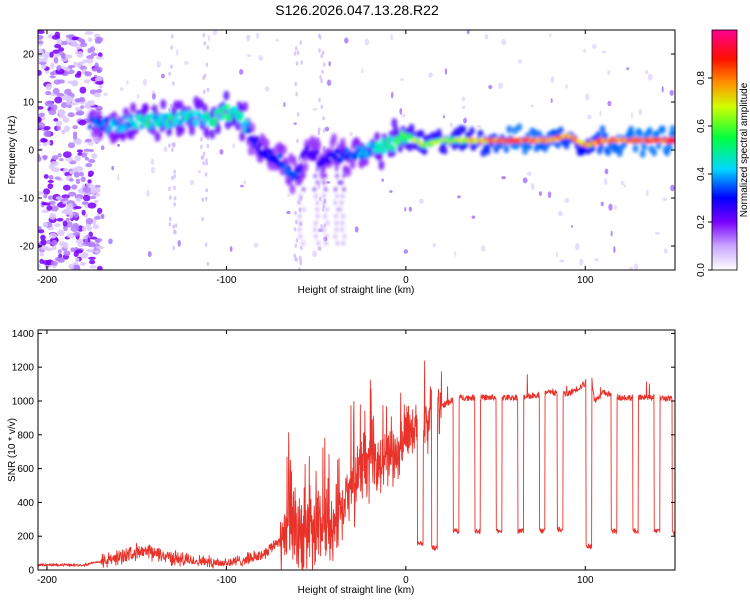  I want to click on spectrogram-y-tick-label: 0, so click(31, 151).